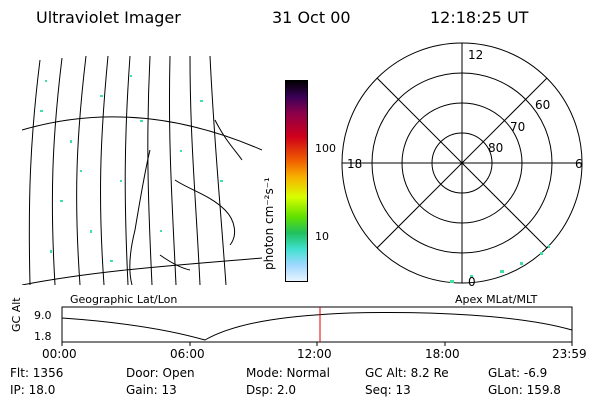  What do you see at coordinates (59, 354) in the screenshot?
I see `timeline-tick: 00:00` at bounding box center [59, 354].